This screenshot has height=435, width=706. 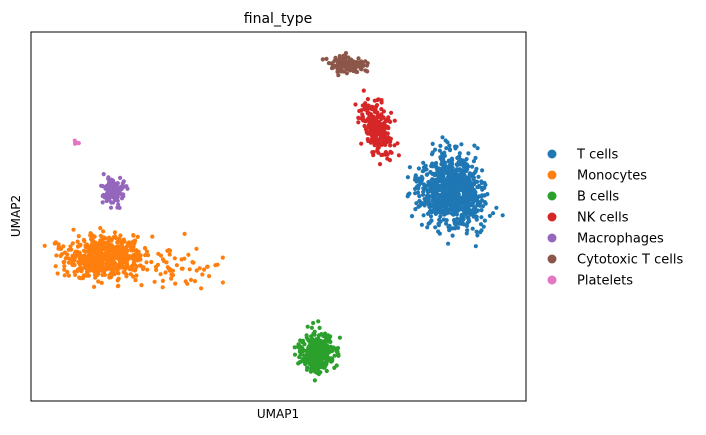 I want to click on legend-label-nk-cells: NK cells, so click(x=603, y=218).